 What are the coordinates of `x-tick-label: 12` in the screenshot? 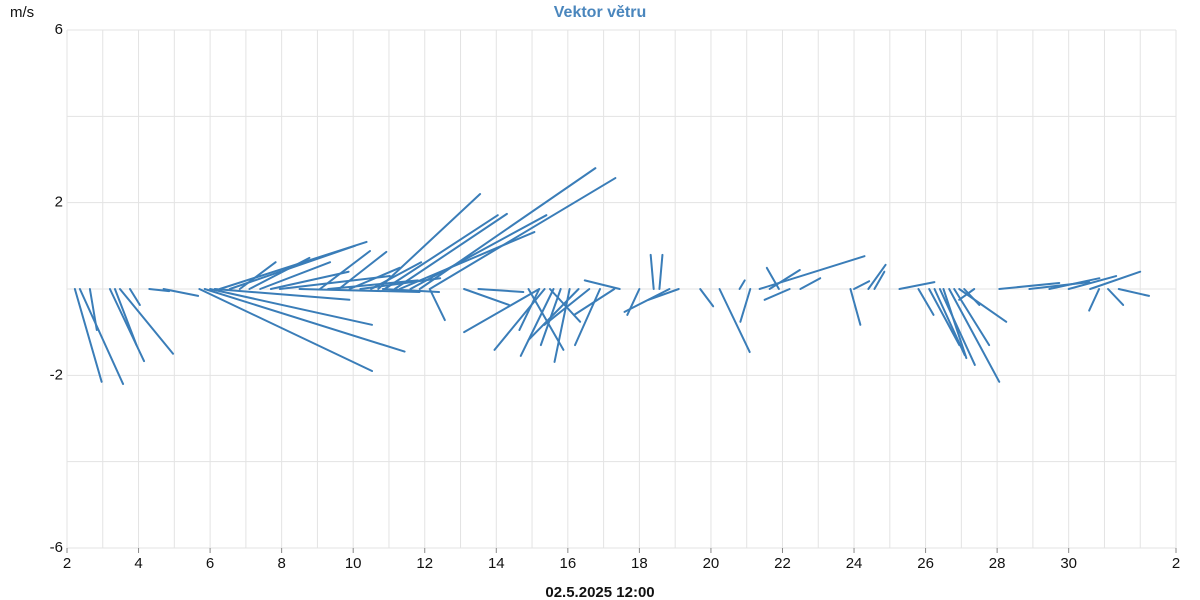 It's located at (424, 563).